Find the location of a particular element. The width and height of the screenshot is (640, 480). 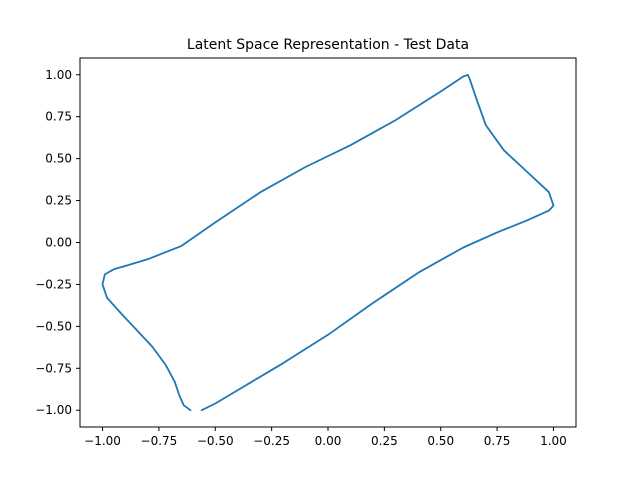

x-axis-ticks: −1.00 −0.75 −0.50 −0.25 0.00 0.25 0.50 0.75 1.00 is located at coordinates (325, 437).